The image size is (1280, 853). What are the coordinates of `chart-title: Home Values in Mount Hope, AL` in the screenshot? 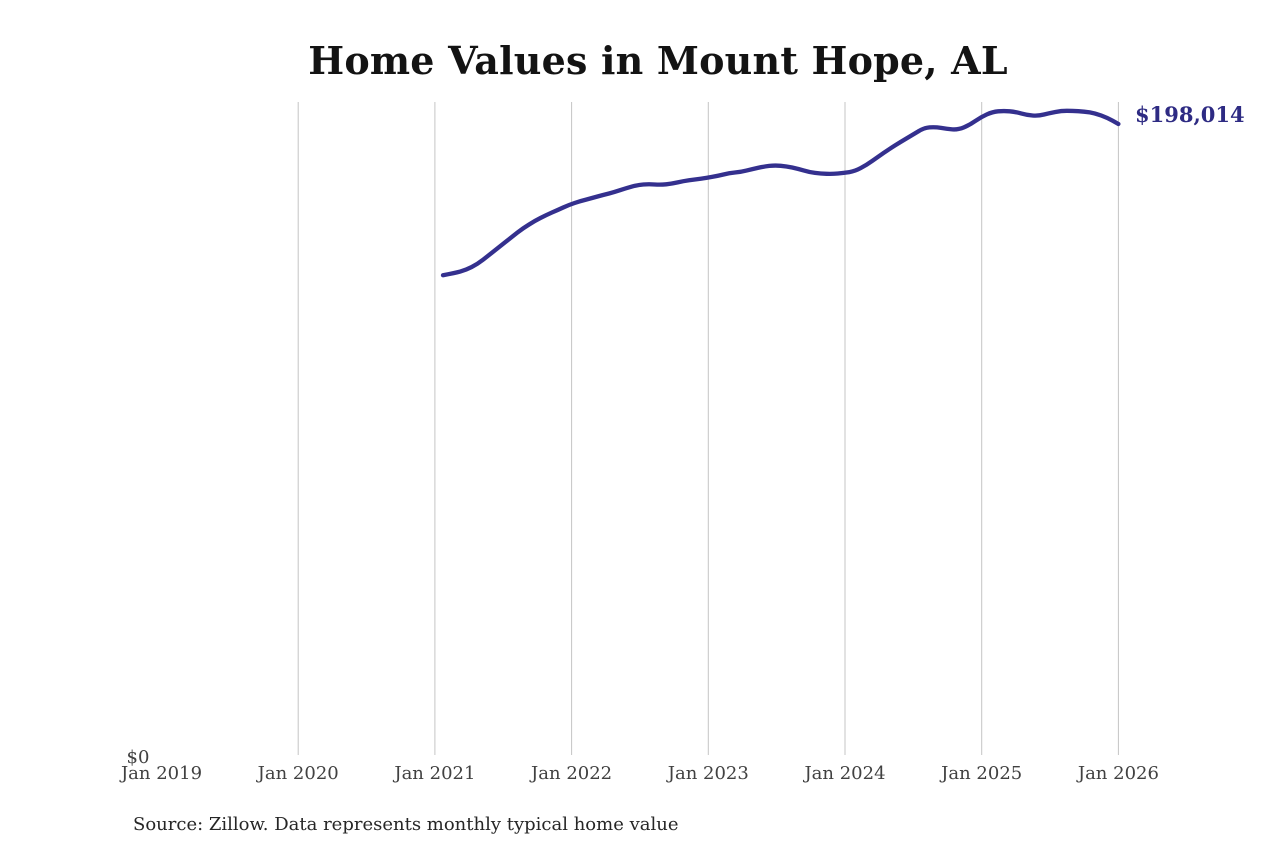 It's located at (658, 60).